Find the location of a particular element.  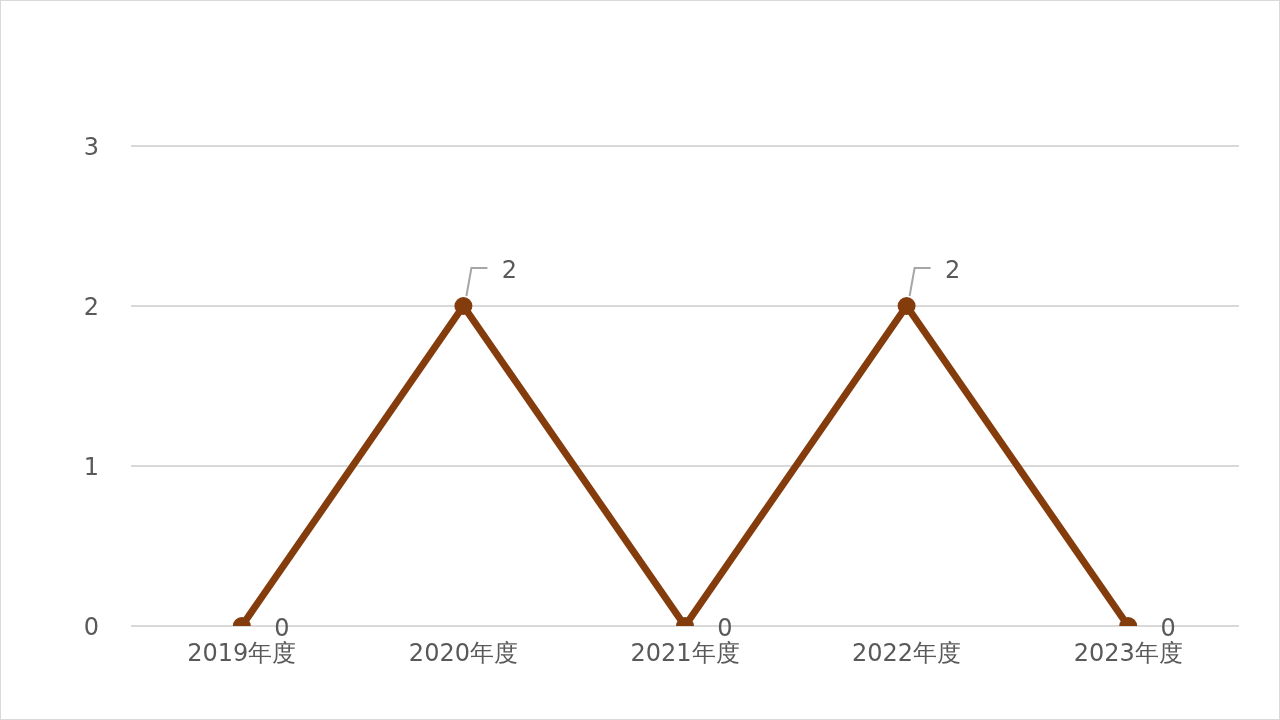

x-tick-label: 2022年度 is located at coordinates (907, 653).